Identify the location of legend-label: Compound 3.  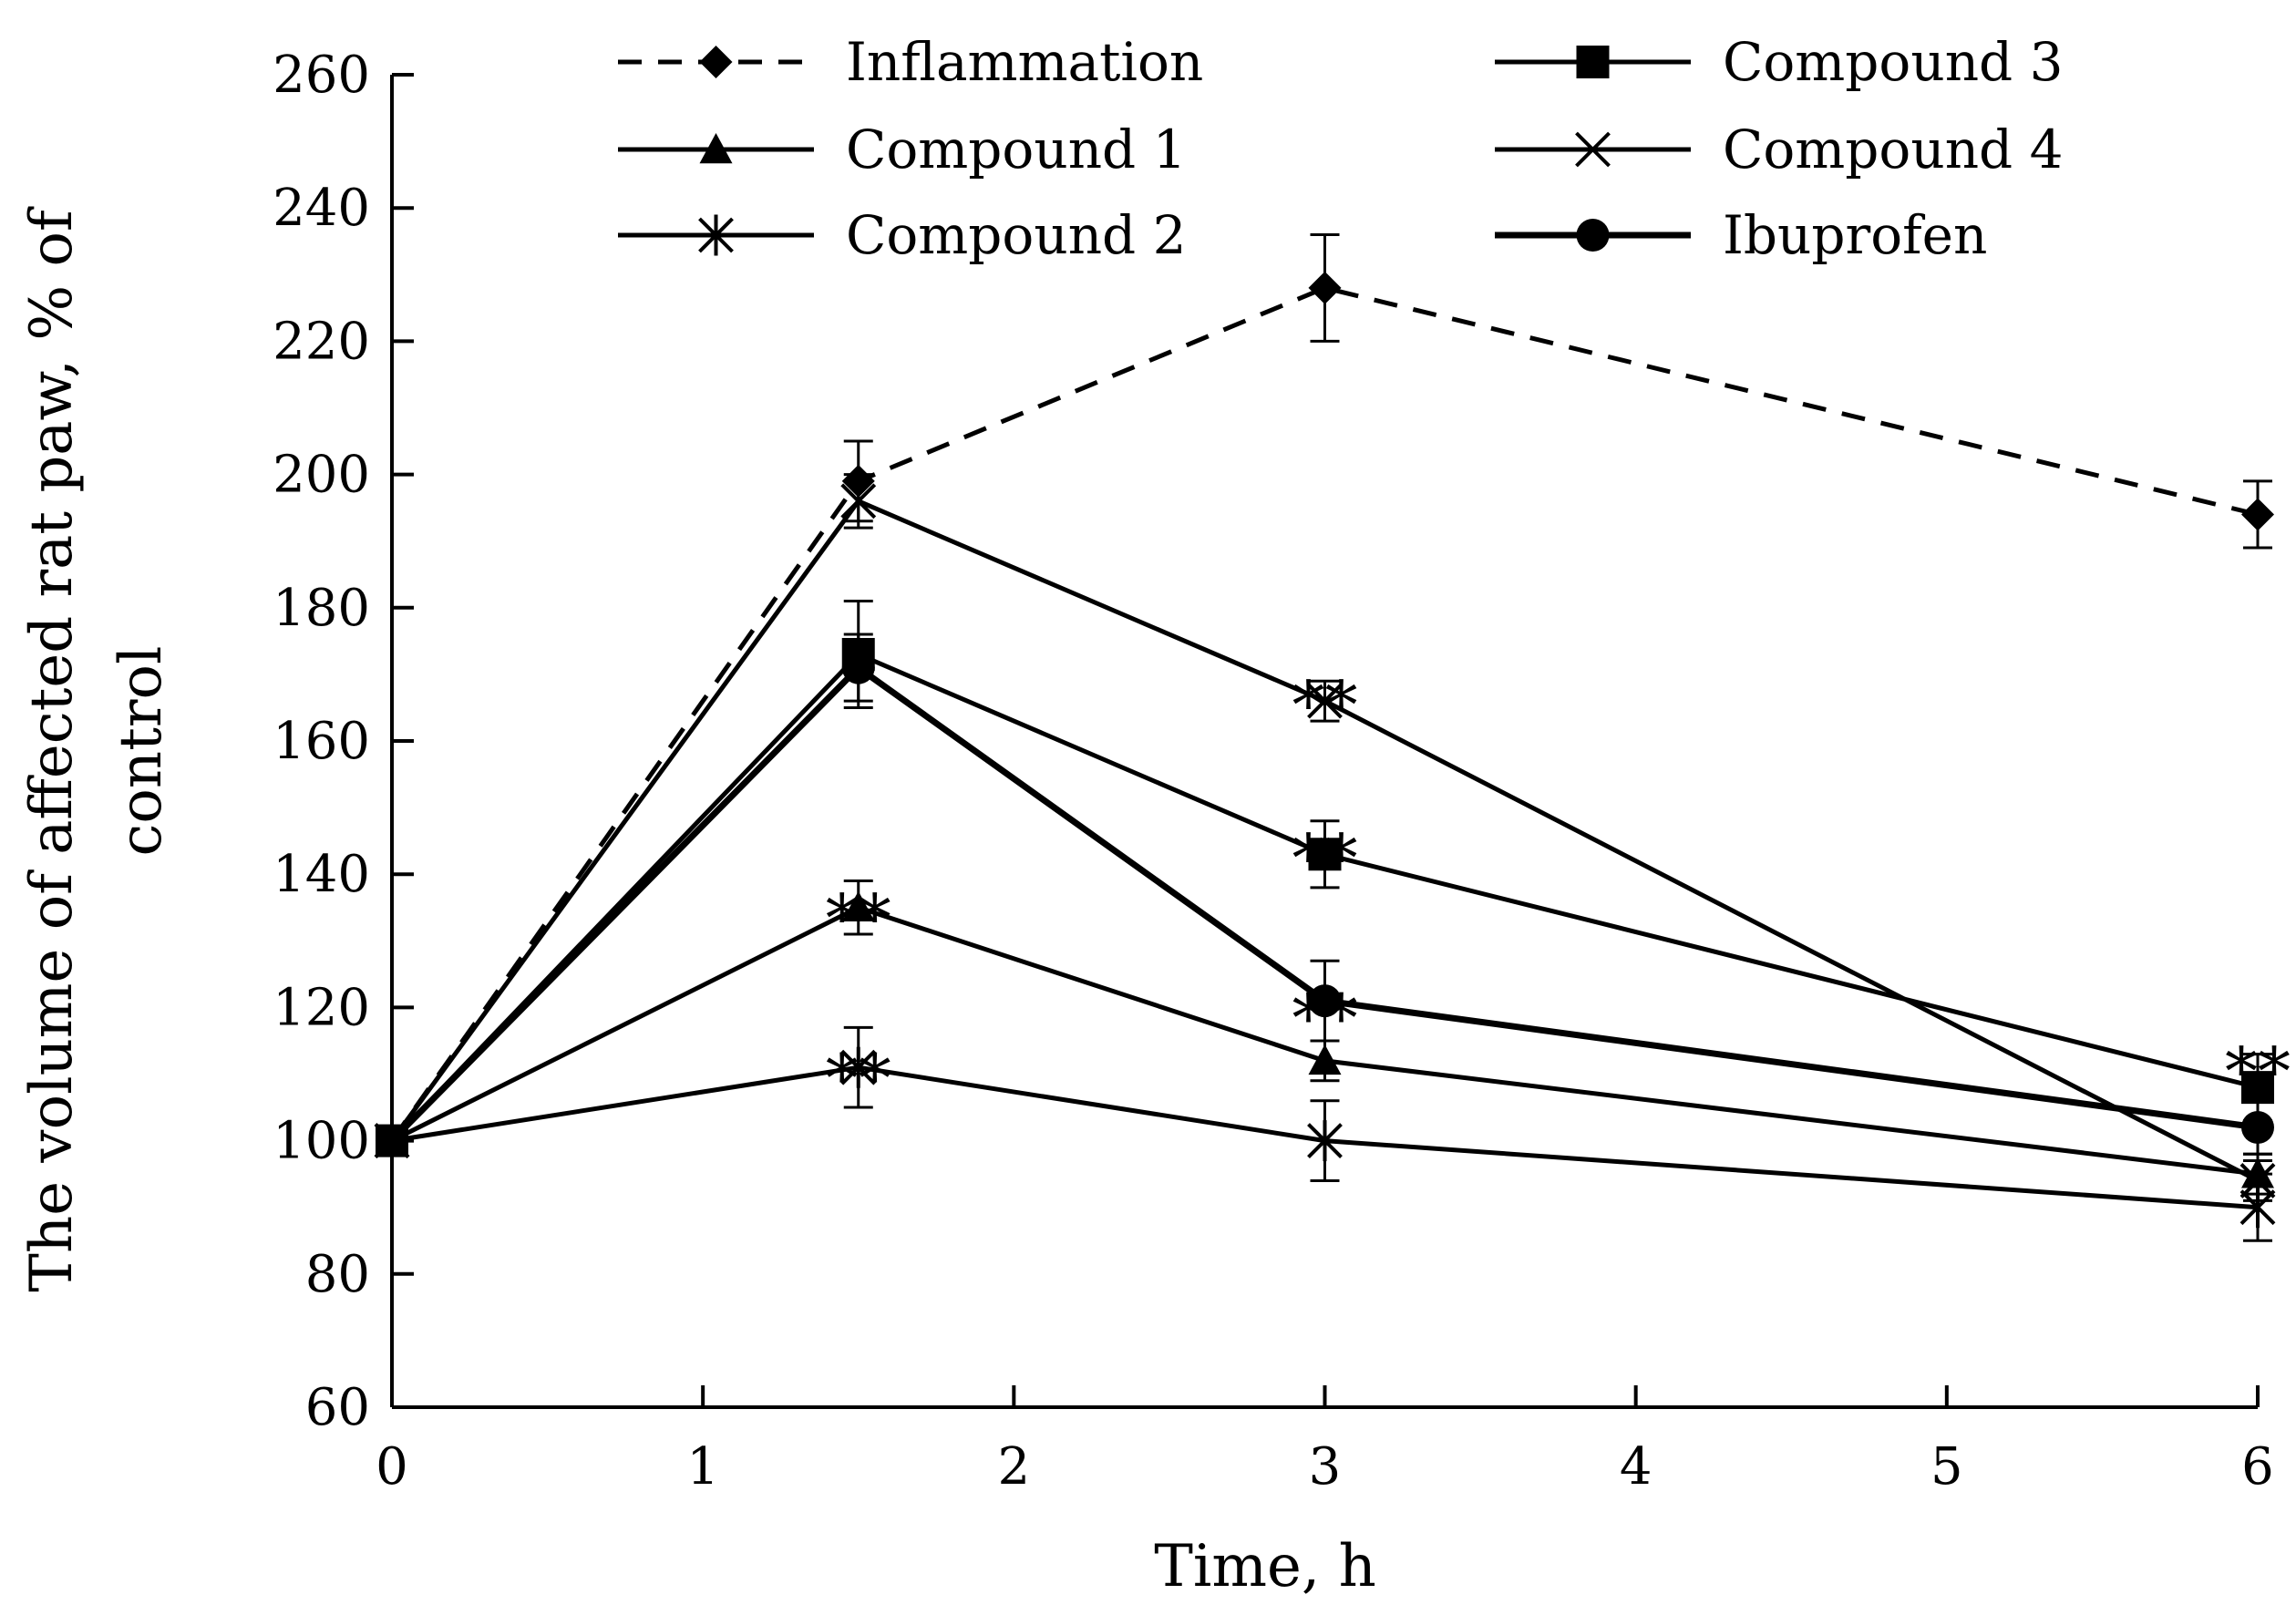
(1893, 62).